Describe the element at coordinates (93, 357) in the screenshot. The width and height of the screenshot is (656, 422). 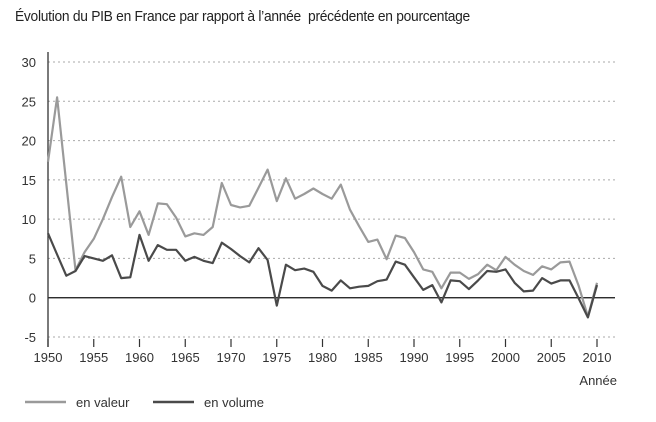
I see `x-tick-label: 1955` at that location.